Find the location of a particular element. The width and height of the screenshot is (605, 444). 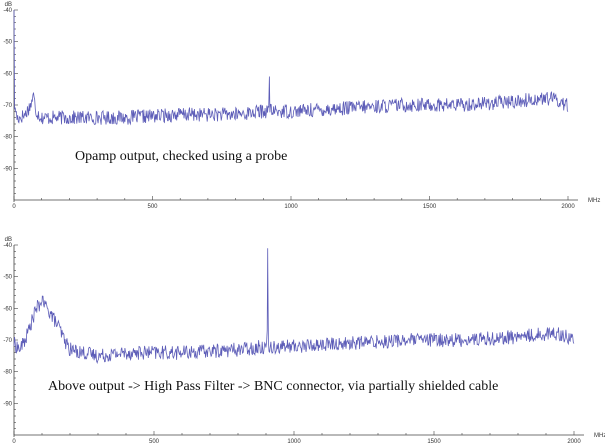

chart-annotation: Opamp output, checked using a probe is located at coordinates (181, 156).